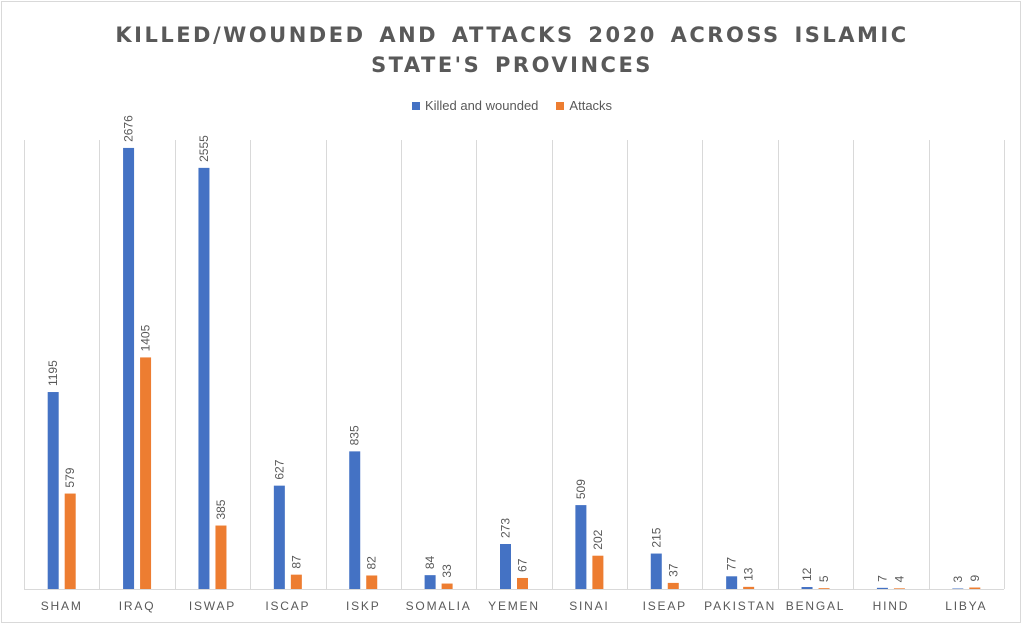 The image size is (1024, 626). What do you see at coordinates (505, 566) in the screenshot?
I see `bar-killed-wounded-yemen` at bounding box center [505, 566].